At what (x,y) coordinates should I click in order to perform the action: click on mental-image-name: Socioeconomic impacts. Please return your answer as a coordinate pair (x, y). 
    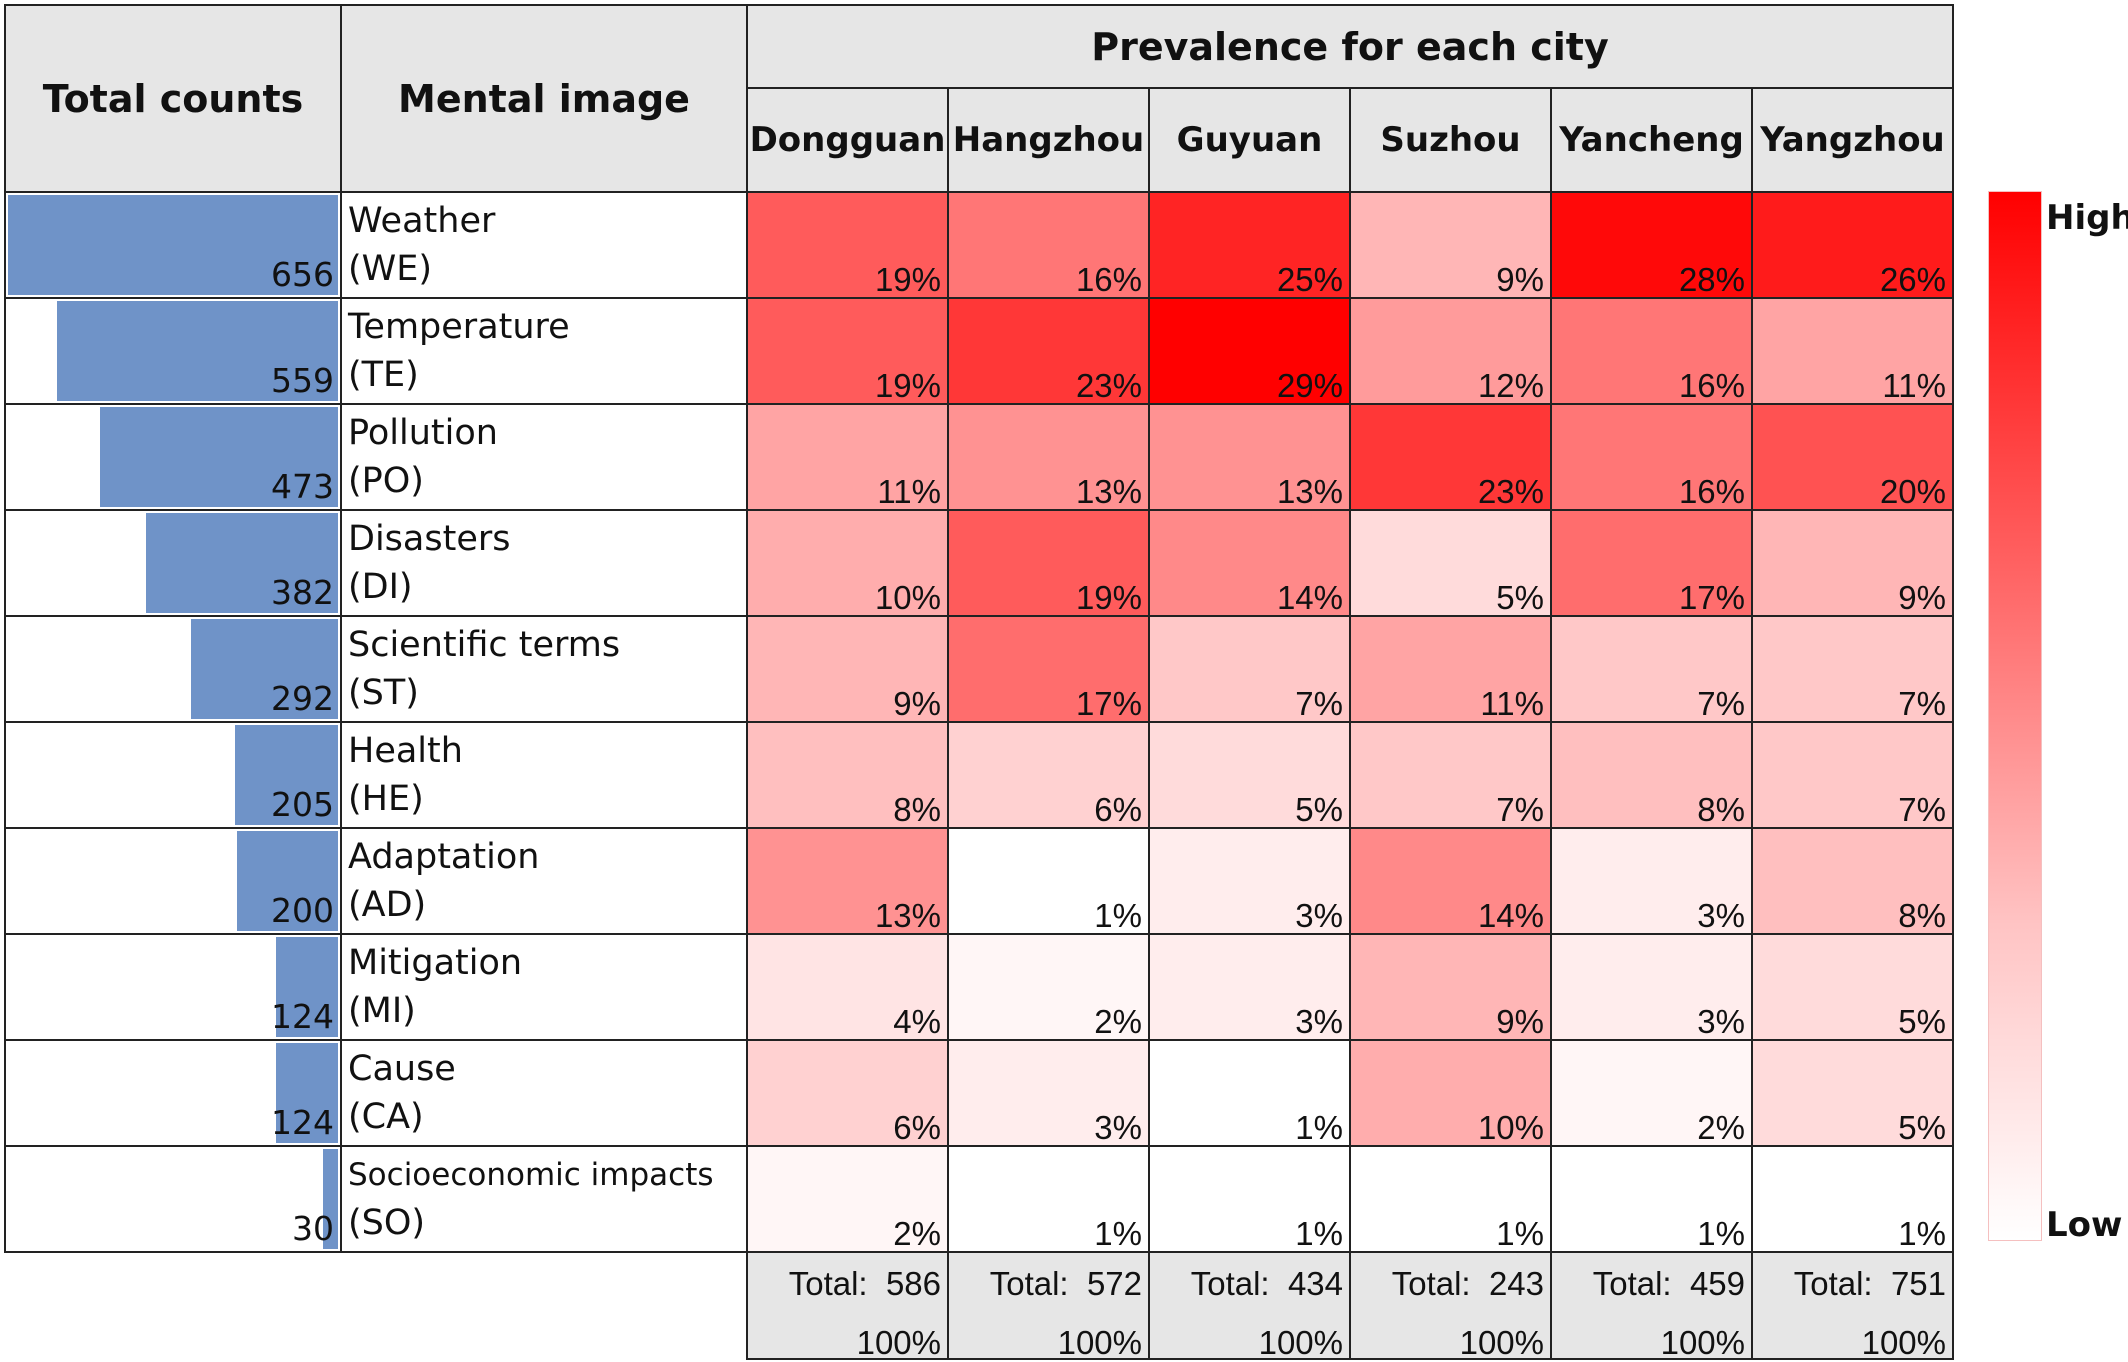
    Looking at the image, I should click on (531, 1175).